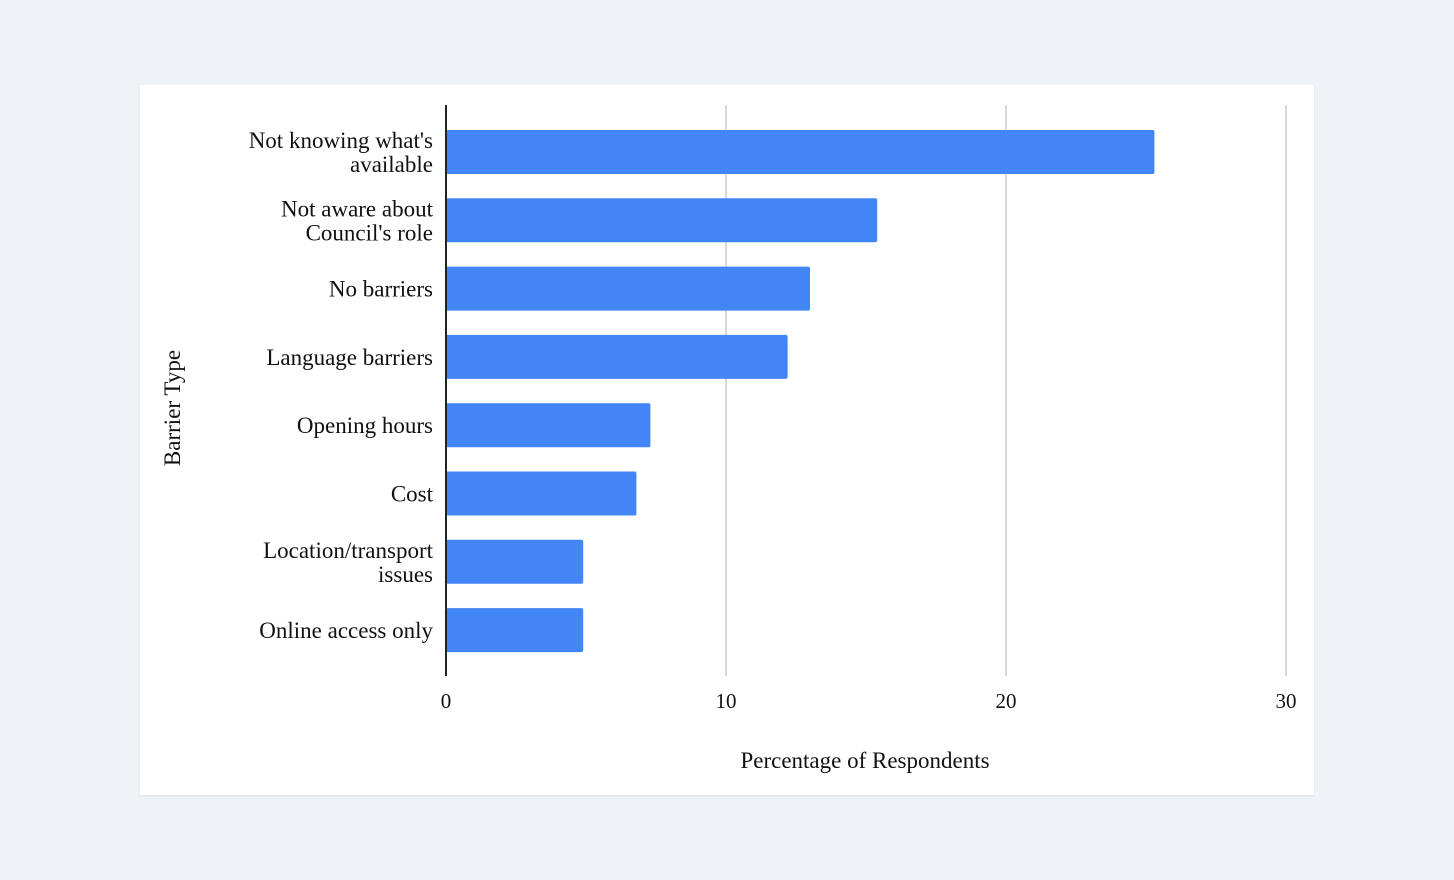 The image size is (1454, 880). What do you see at coordinates (365, 425) in the screenshot?
I see `category-label: Opening hours` at bounding box center [365, 425].